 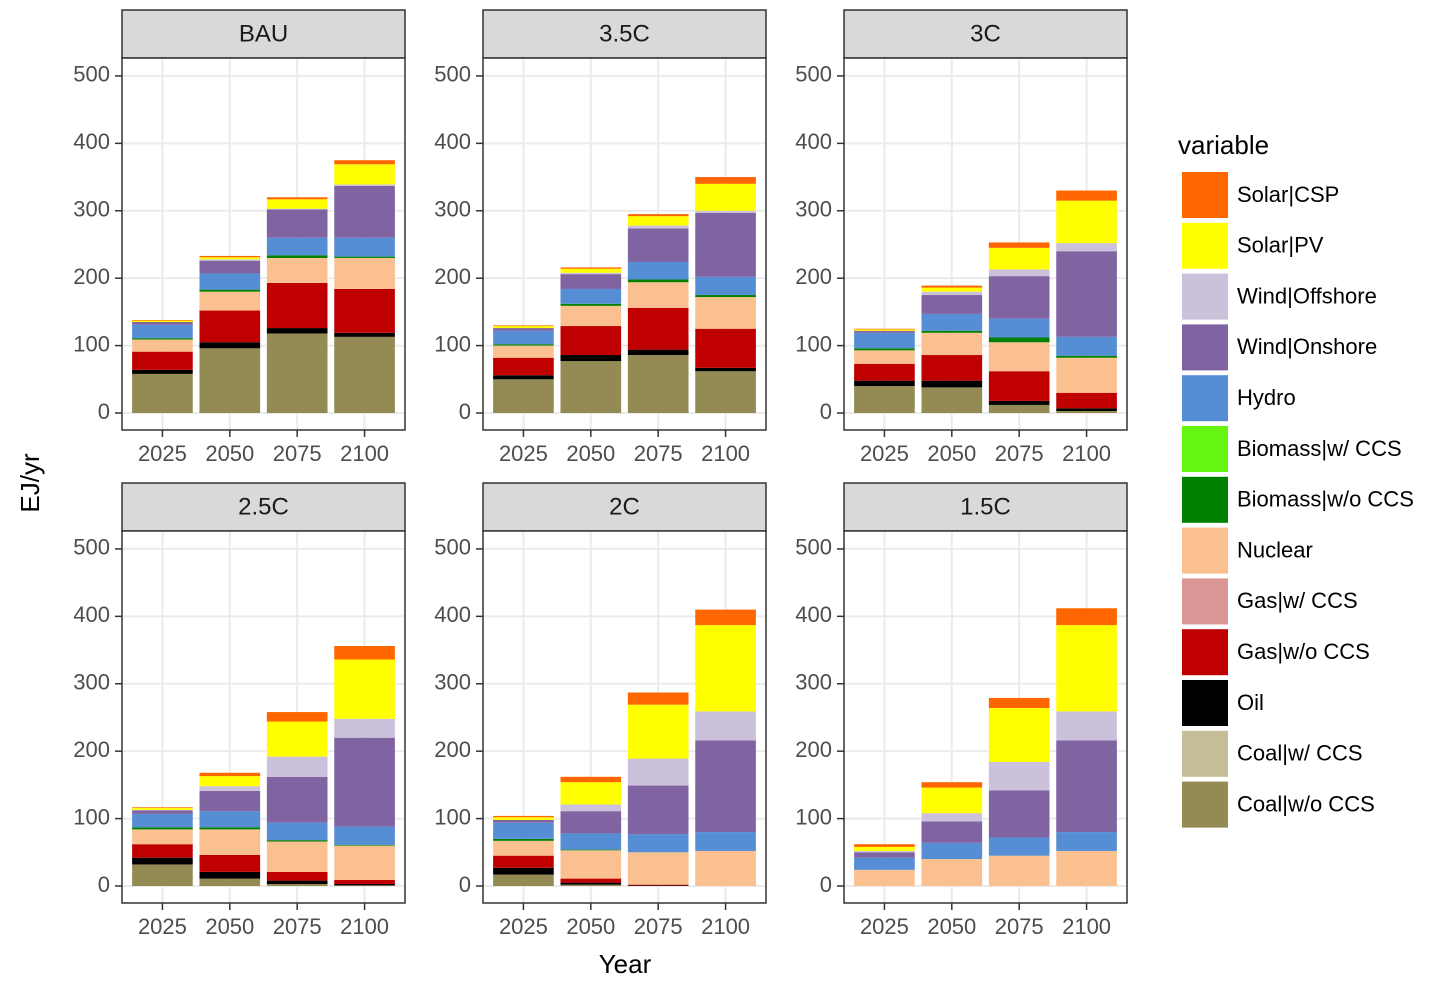 I want to click on strip, so click(x=985, y=34).